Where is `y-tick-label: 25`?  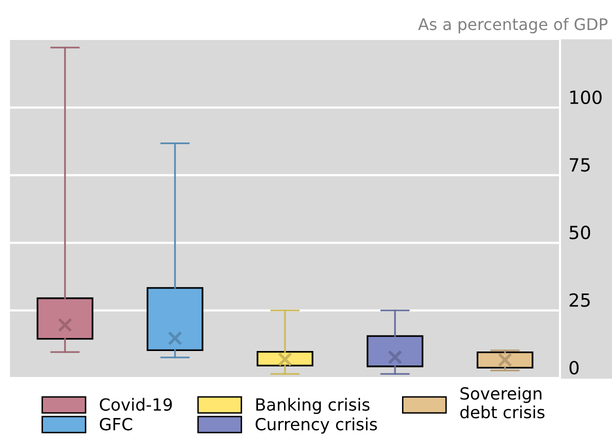 y-tick-label: 25 is located at coordinates (580, 300).